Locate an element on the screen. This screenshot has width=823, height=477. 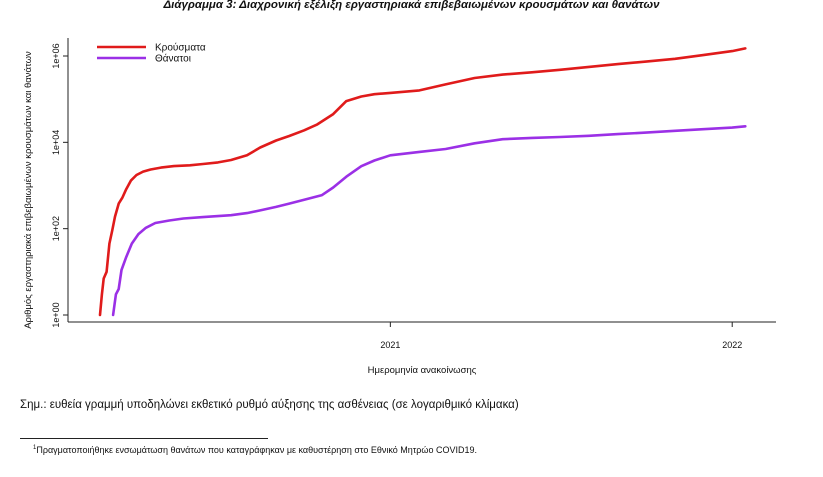
footnote-marker: 1 is located at coordinates (35, 448).